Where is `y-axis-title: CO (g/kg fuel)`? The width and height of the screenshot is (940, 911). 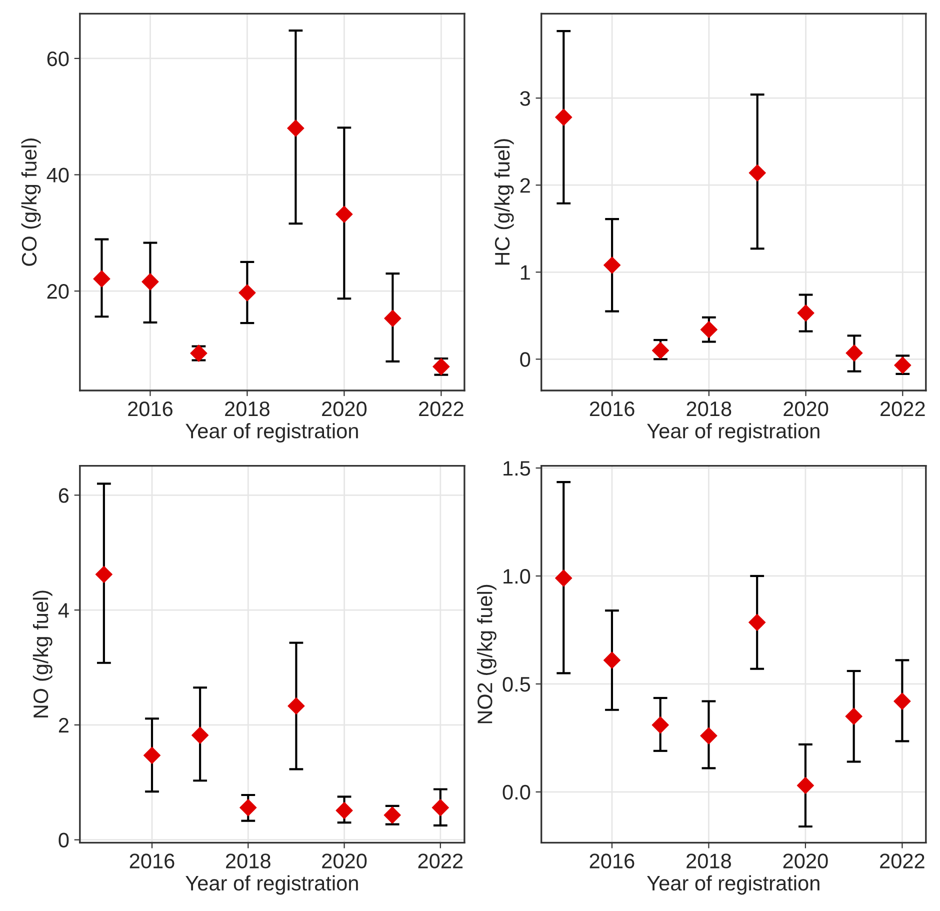 y-axis-title: CO (g/kg fuel) is located at coordinates (31, 202).